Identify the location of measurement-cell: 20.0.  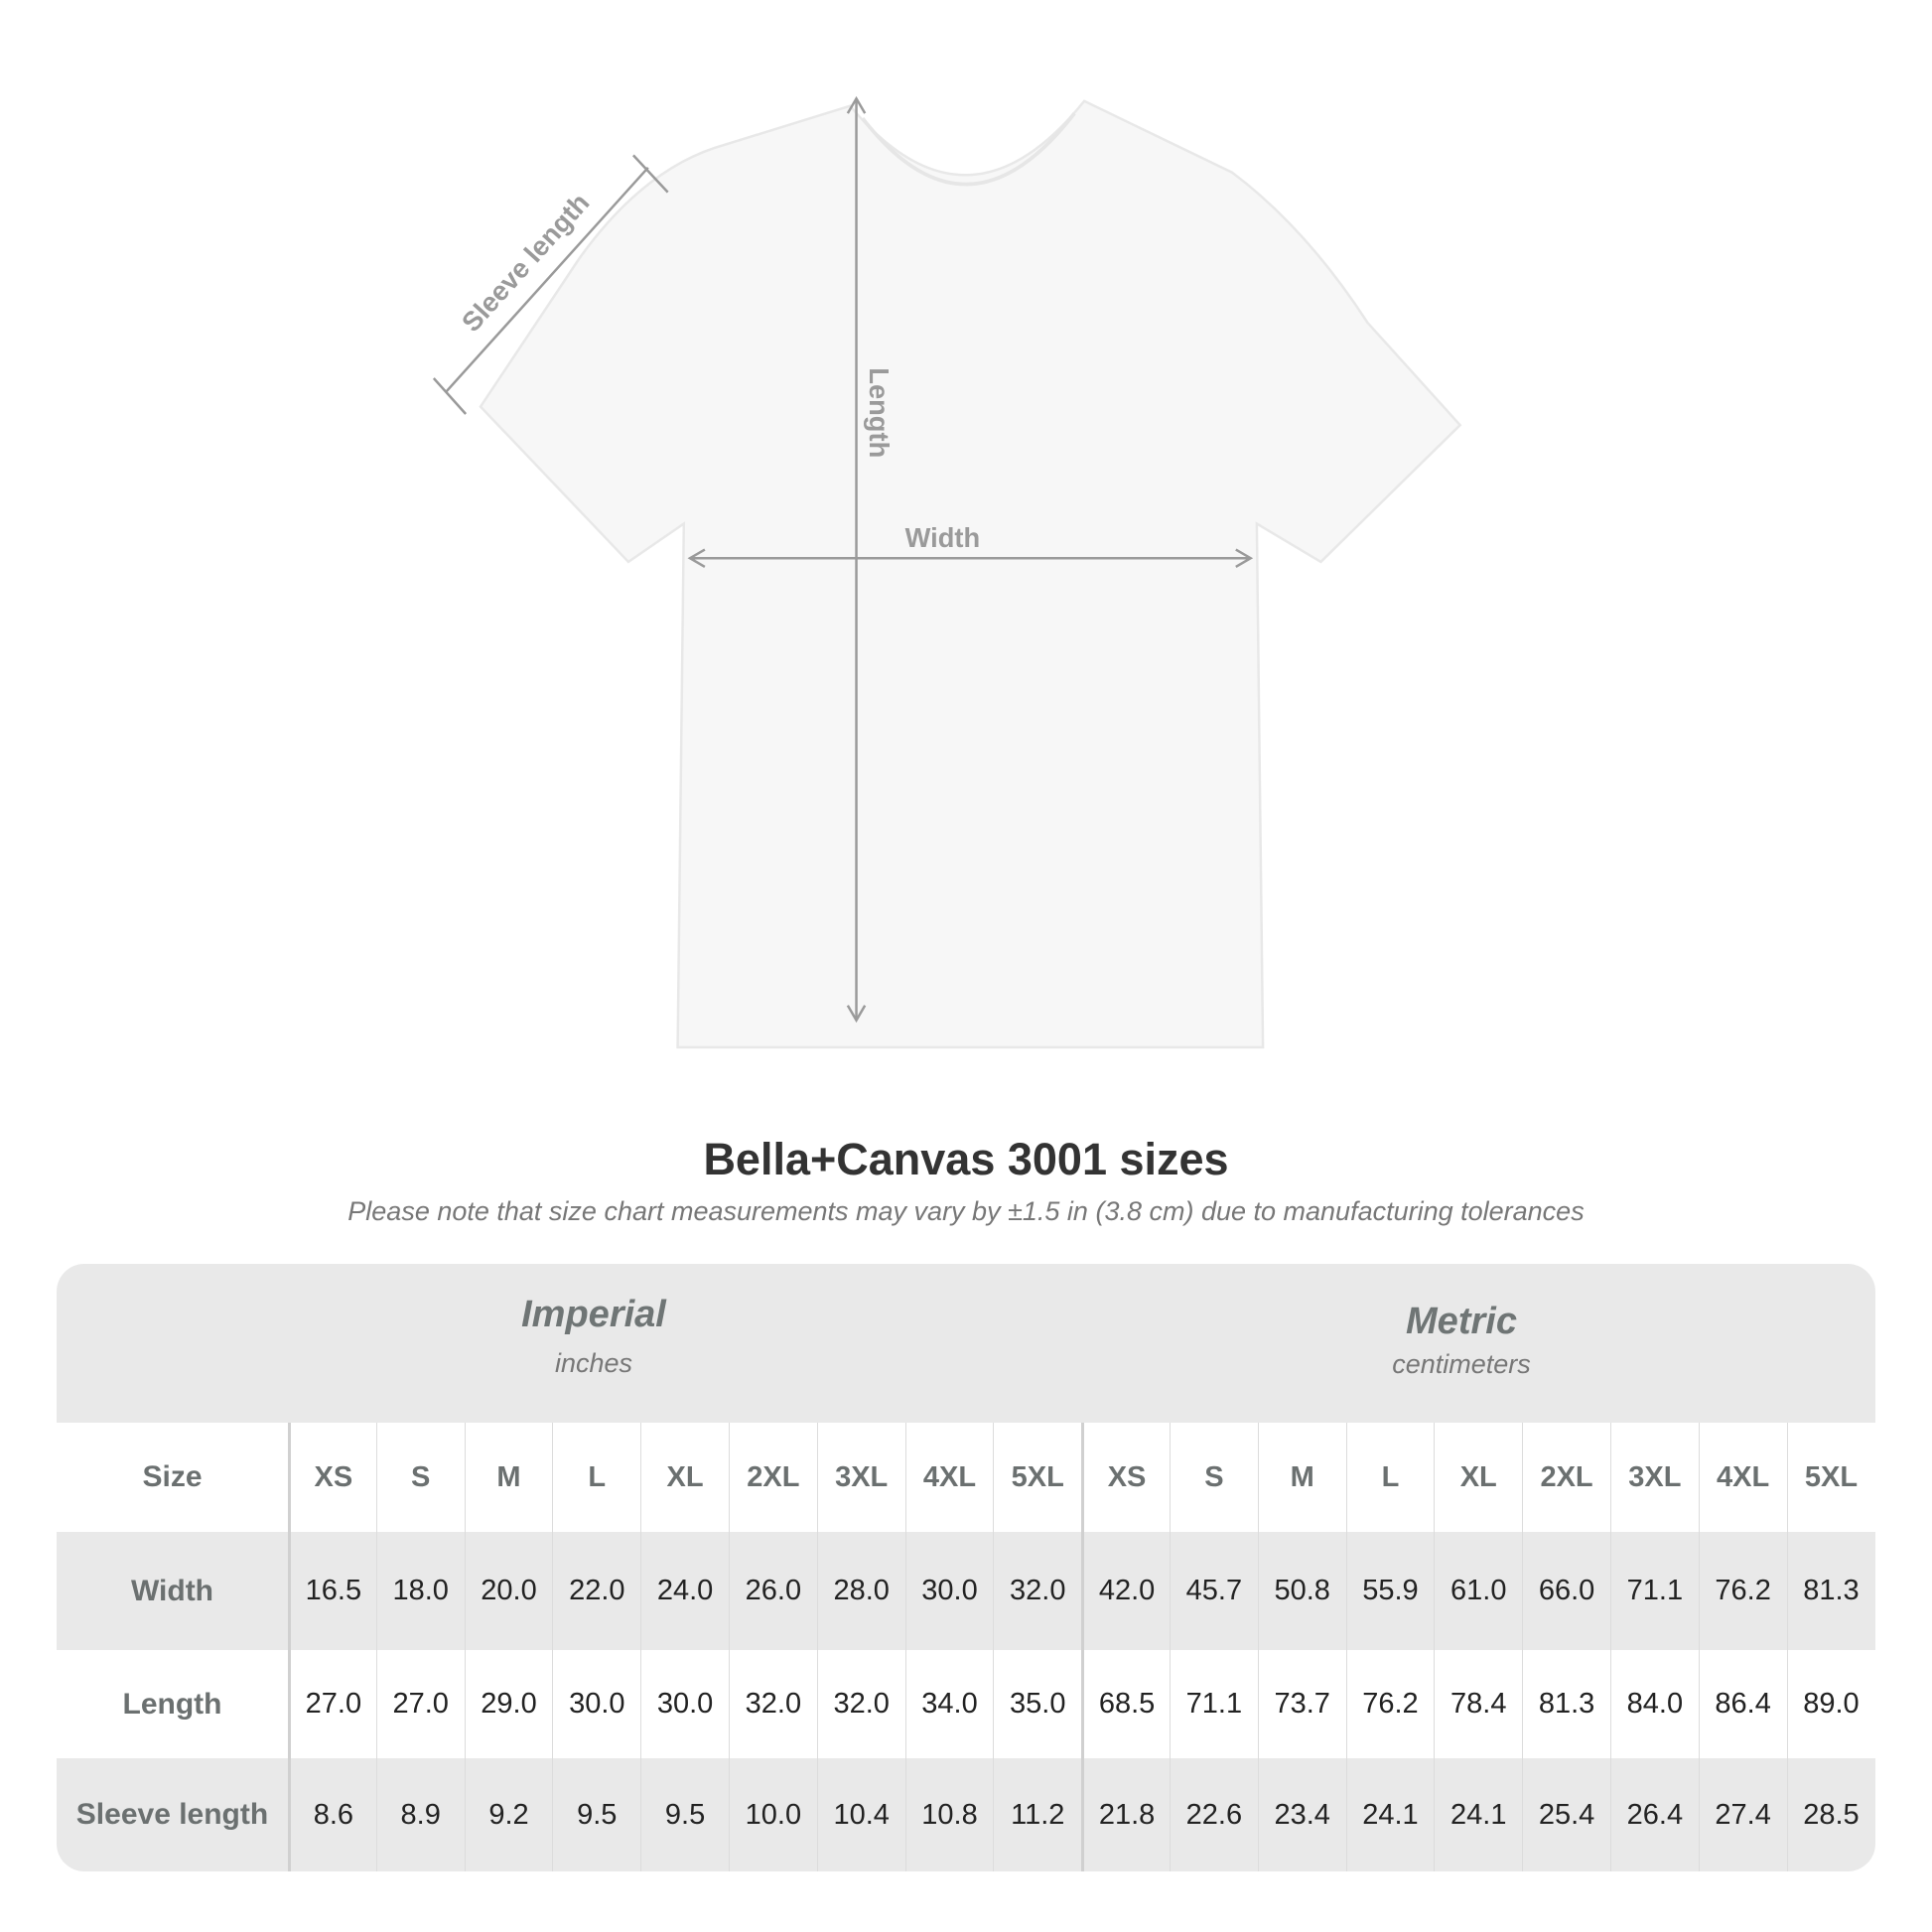
(508, 1591).